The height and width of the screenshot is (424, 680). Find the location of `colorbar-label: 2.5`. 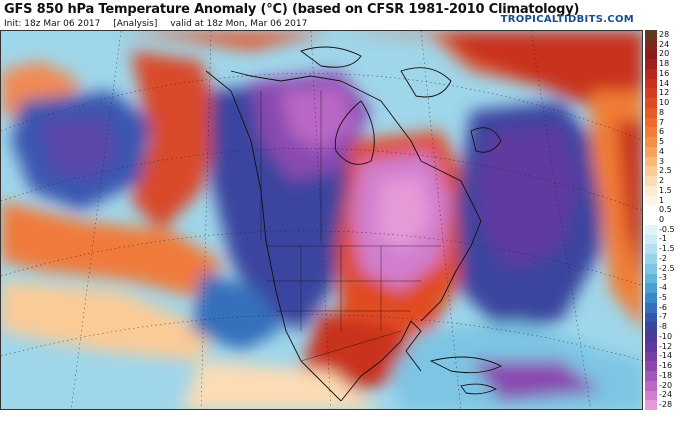

colorbar-label: 2.5 is located at coordinates (665, 171).